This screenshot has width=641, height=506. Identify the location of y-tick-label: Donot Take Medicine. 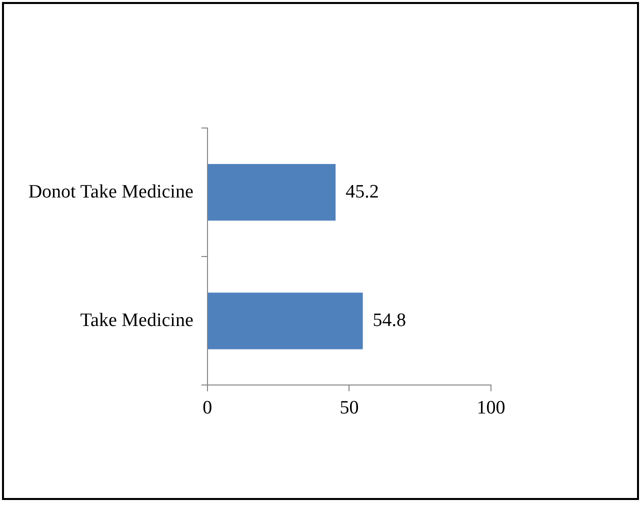
(111, 191).